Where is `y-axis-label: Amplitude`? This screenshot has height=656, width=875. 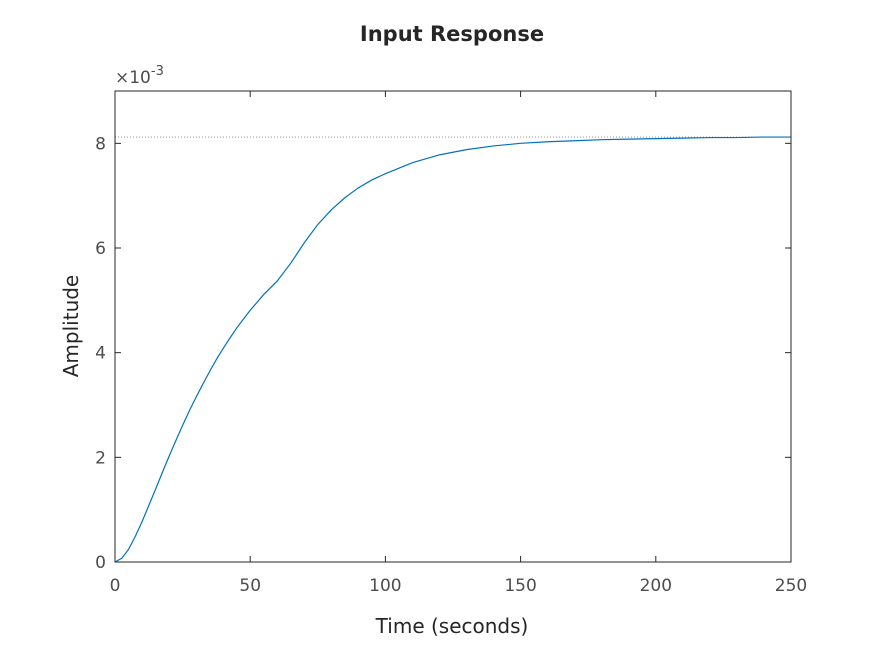 y-axis-label: Amplitude is located at coordinates (71, 326).